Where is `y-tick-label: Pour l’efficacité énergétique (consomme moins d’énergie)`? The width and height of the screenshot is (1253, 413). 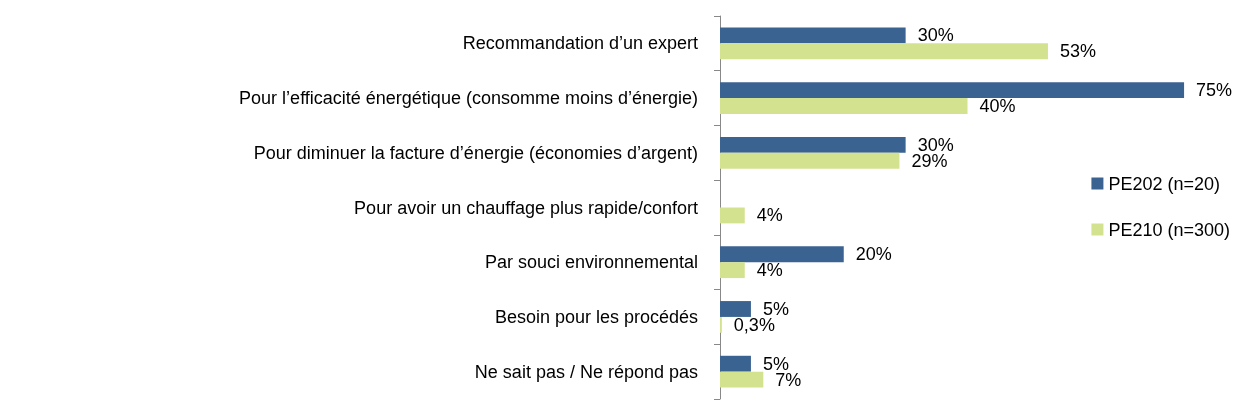 y-tick-label: Pour l’efficacité énergétique (consomme moins d’énergie) is located at coordinates (468, 98).